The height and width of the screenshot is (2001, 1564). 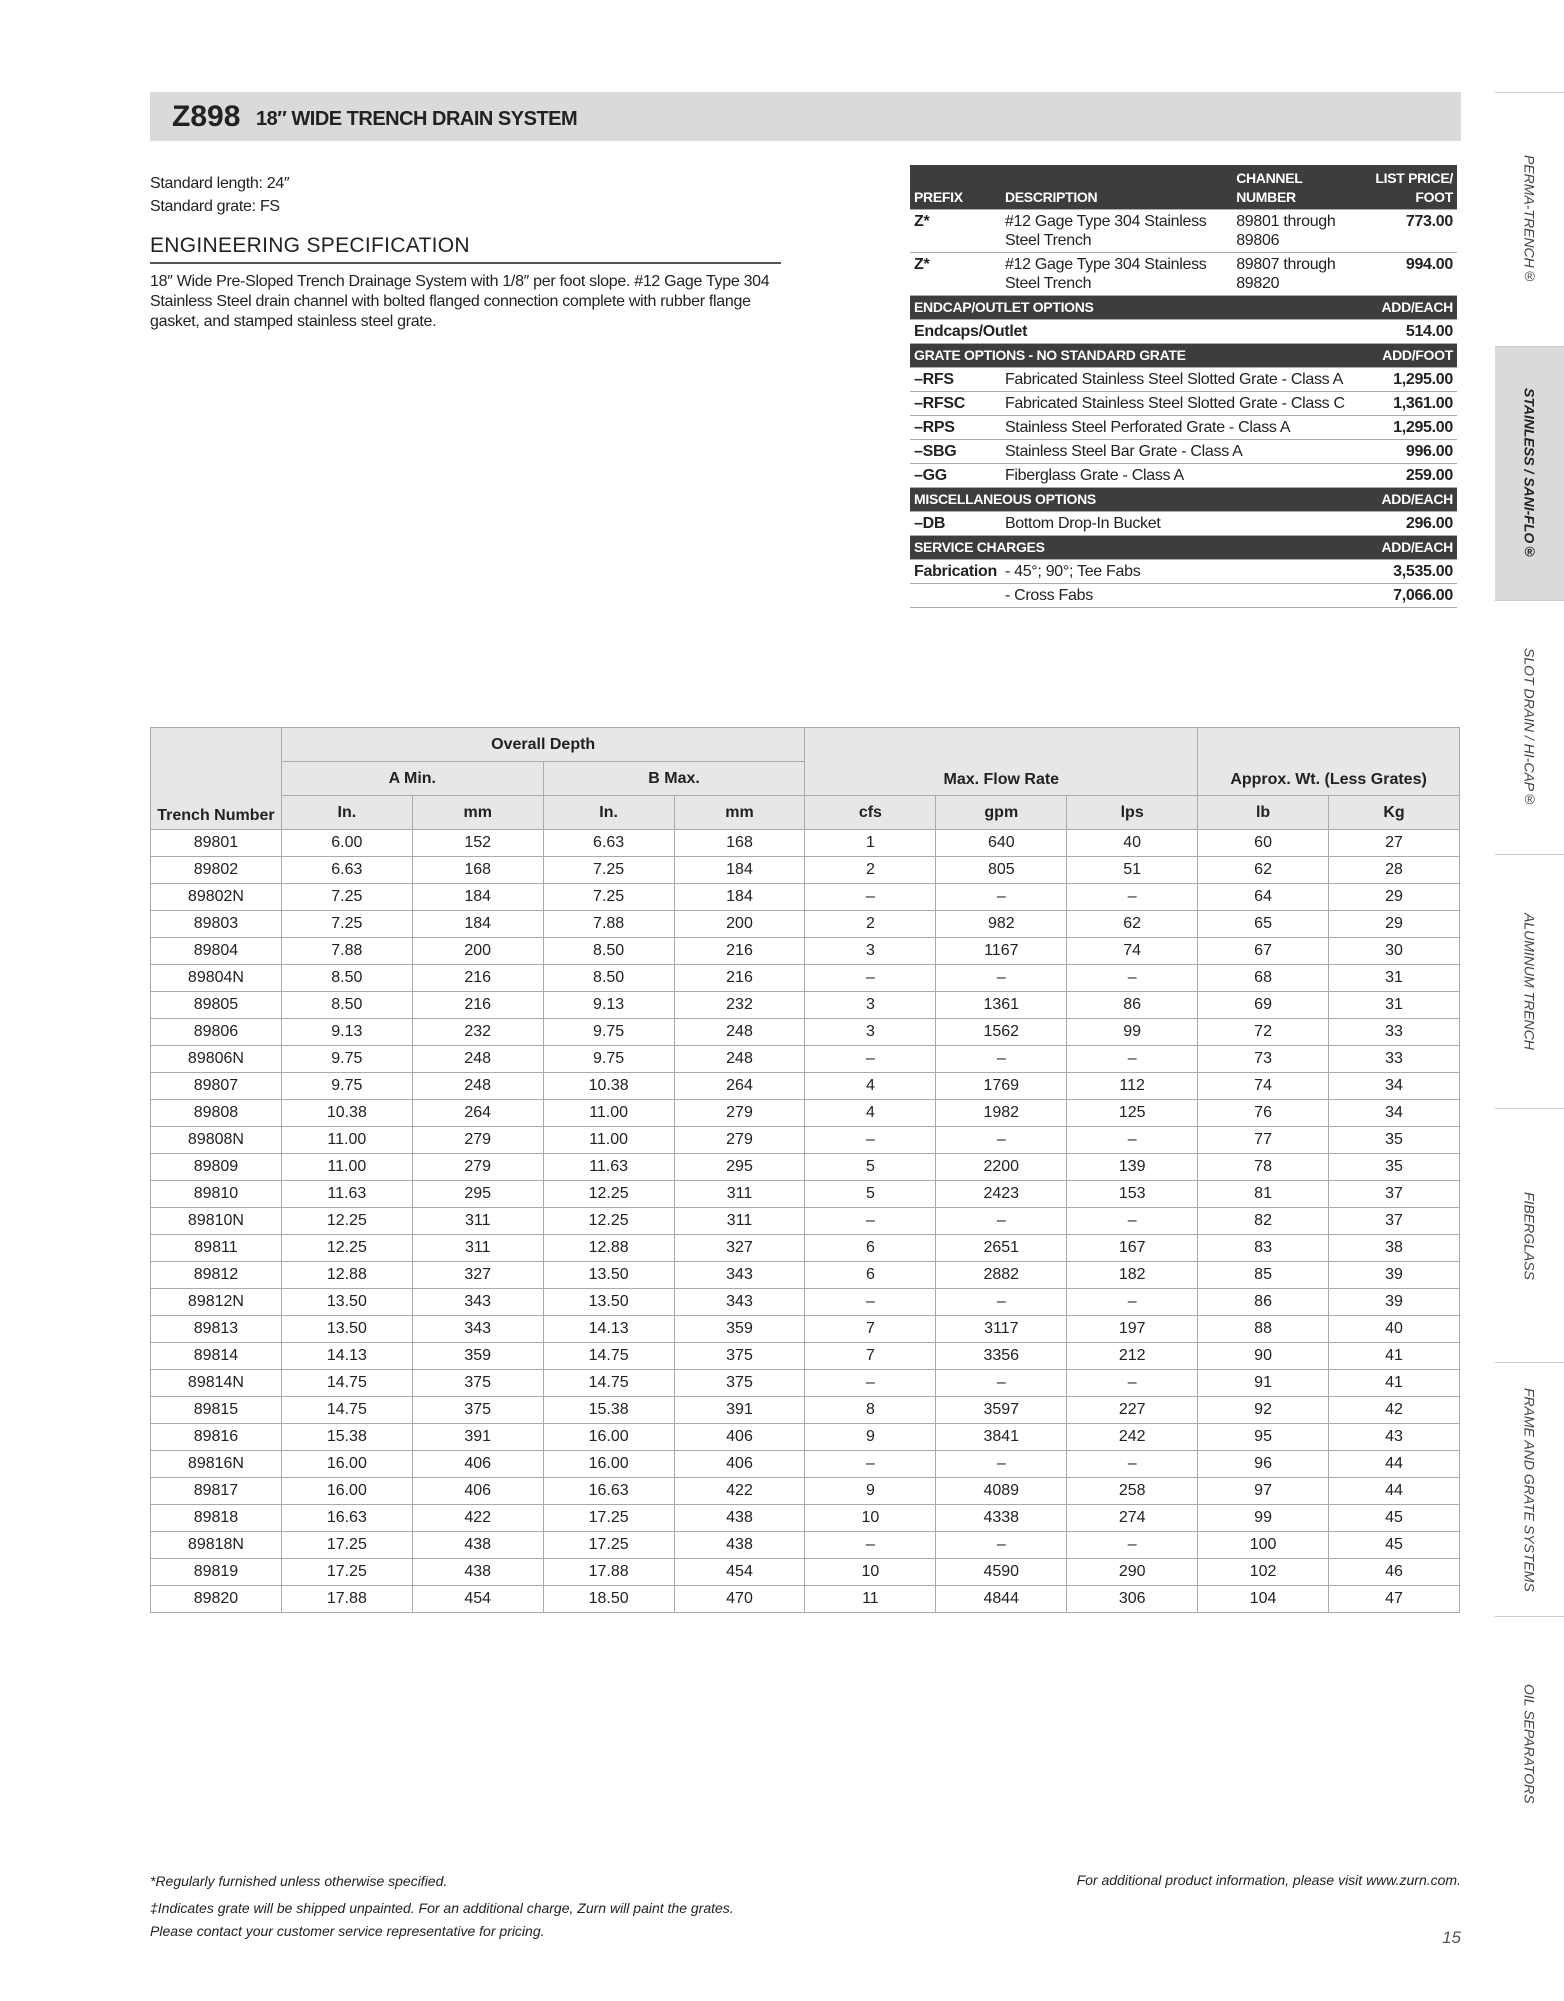 I want to click on cell: 406, so click(x=739, y=1437).